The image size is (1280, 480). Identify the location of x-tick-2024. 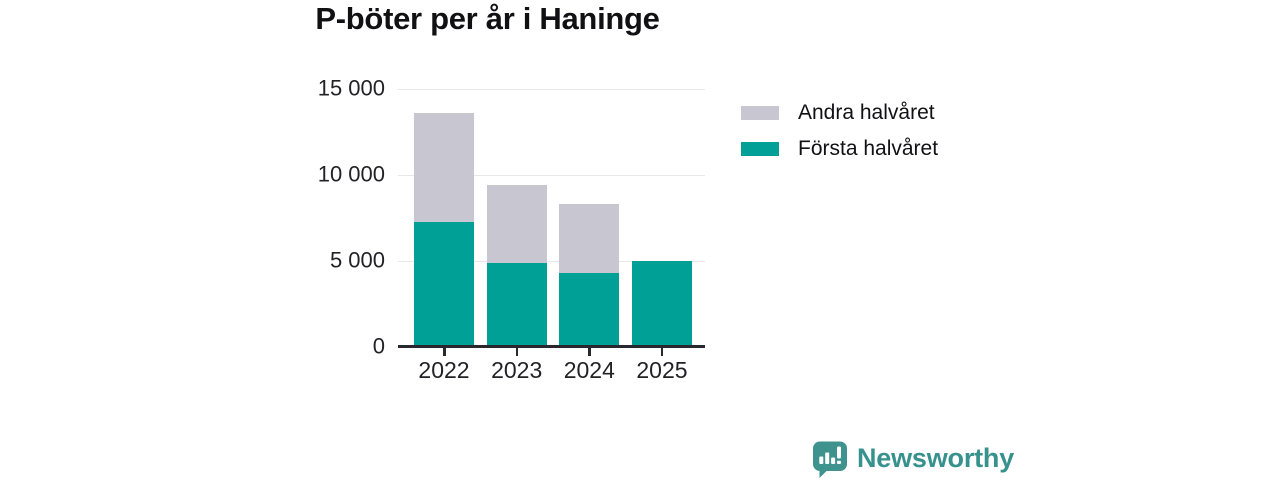
(589, 352).